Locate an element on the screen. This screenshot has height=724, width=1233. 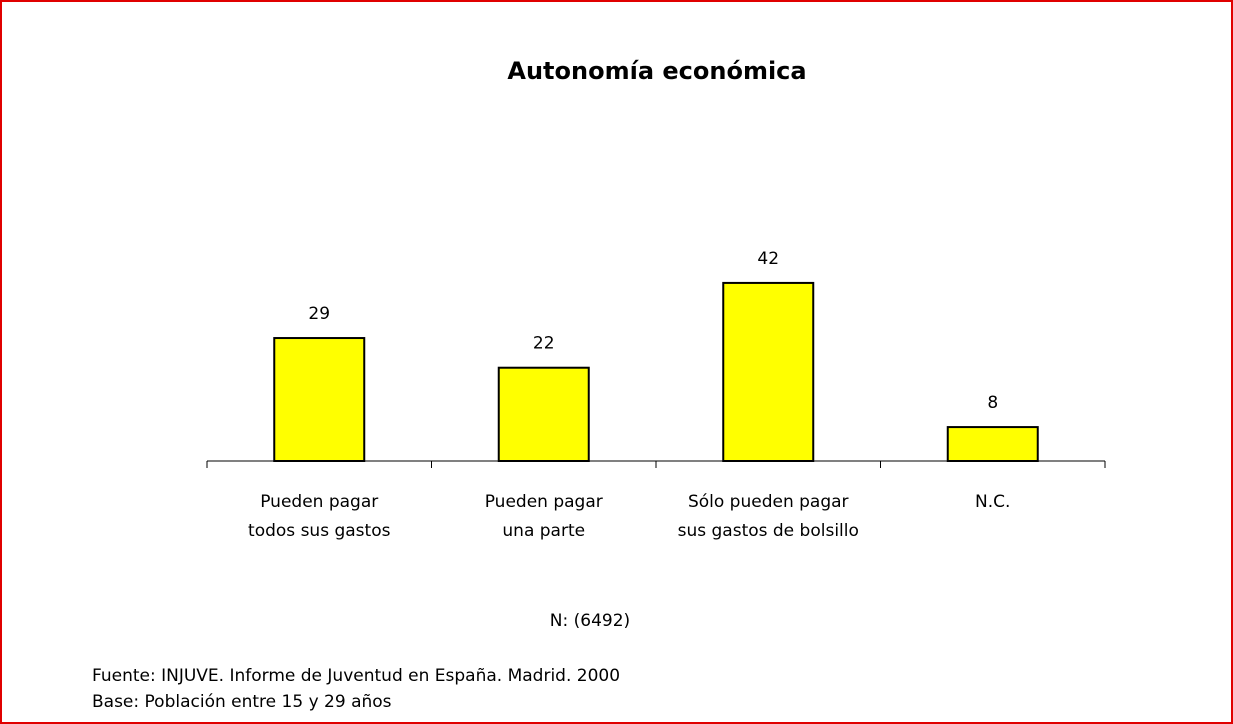
x-tick-label: Sólo pueden pagar is located at coordinates (768, 502).